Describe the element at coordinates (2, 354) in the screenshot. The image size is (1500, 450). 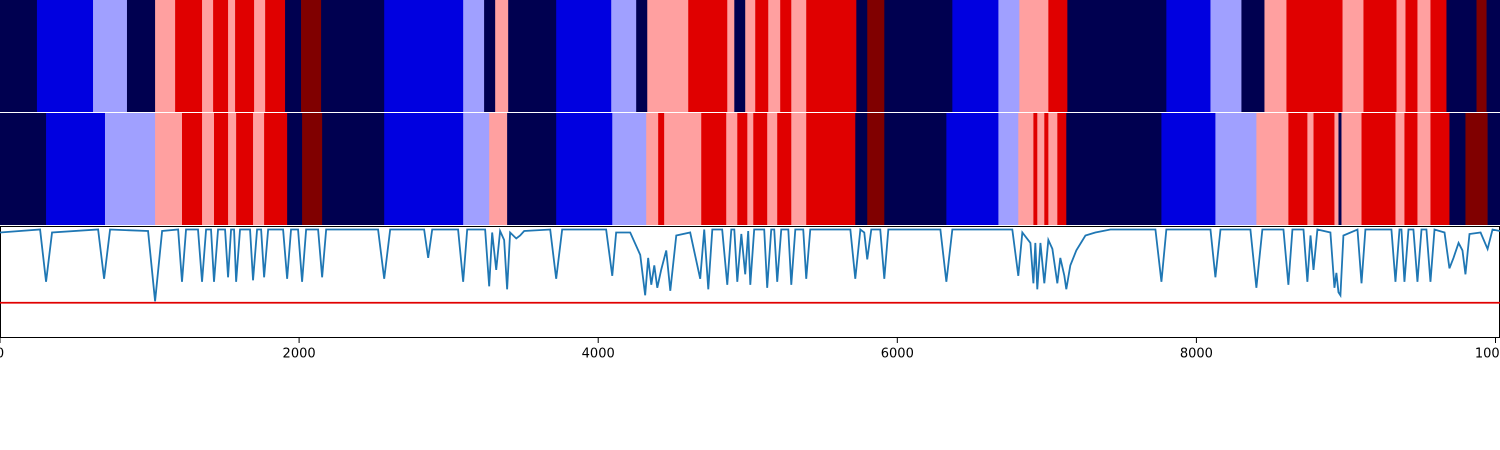
I see `x-tick-label: 0` at that location.